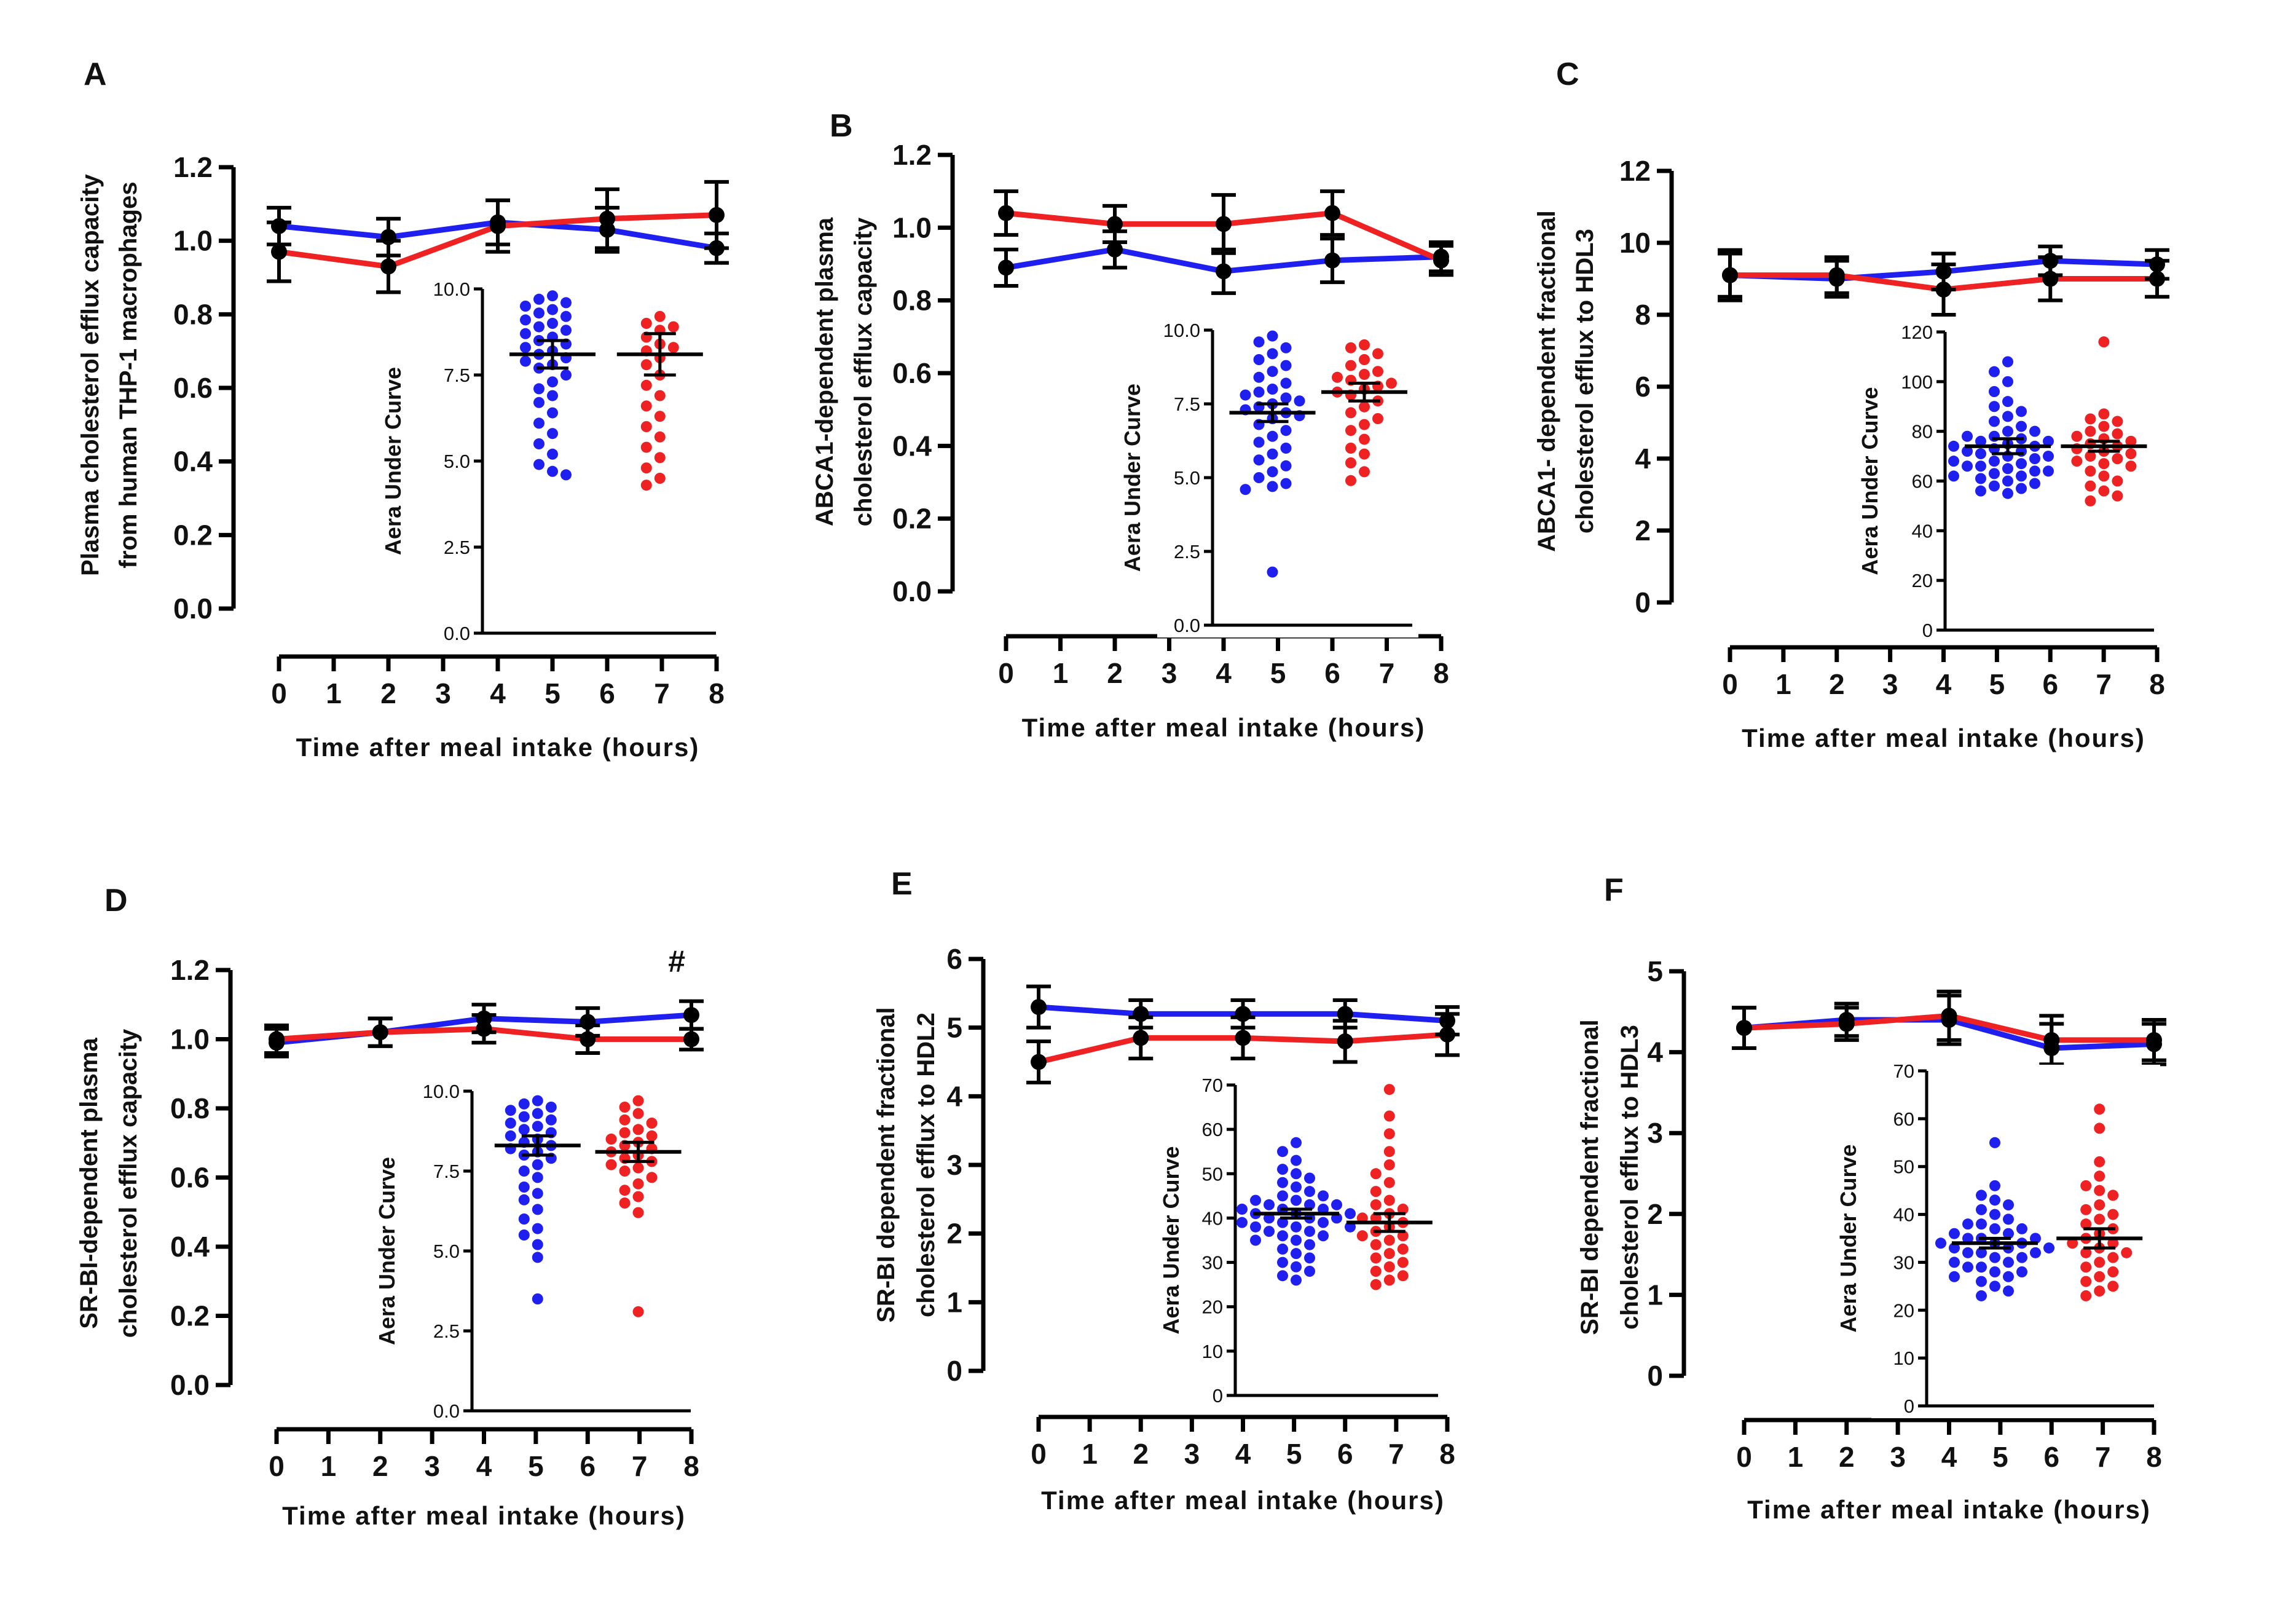 The height and width of the screenshot is (1602, 2296). Describe the element at coordinates (1546, 381) in the screenshot. I see `y-axis-label-line-1: ABCA1- dependent fractional` at that location.